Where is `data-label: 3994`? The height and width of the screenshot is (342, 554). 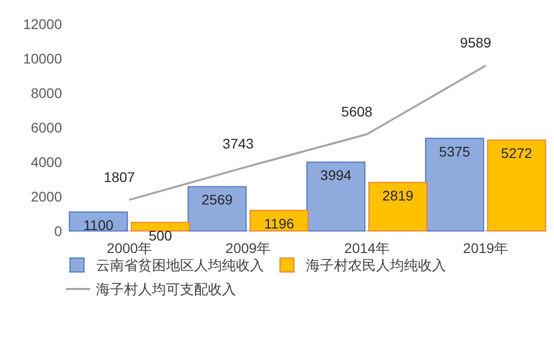
data-label: 3994 is located at coordinates (336, 175).